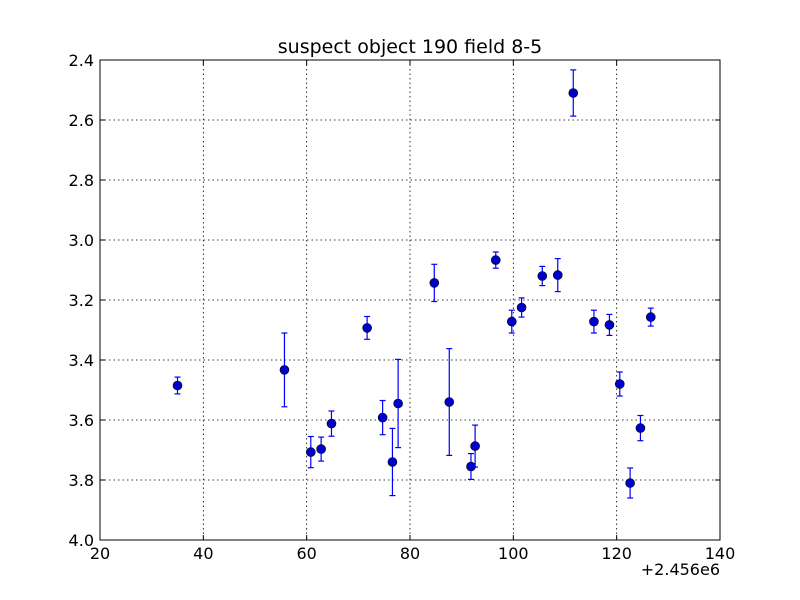 Image resolution: width=800 pixels, height=600 pixels. Describe the element at coordinates (616, 553) in the screenshot. I see `x-tick-label: 120` at that location.